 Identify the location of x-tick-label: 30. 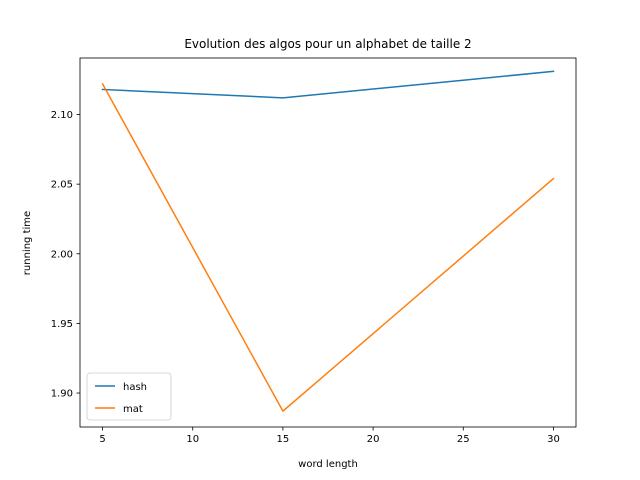
(553, 439).